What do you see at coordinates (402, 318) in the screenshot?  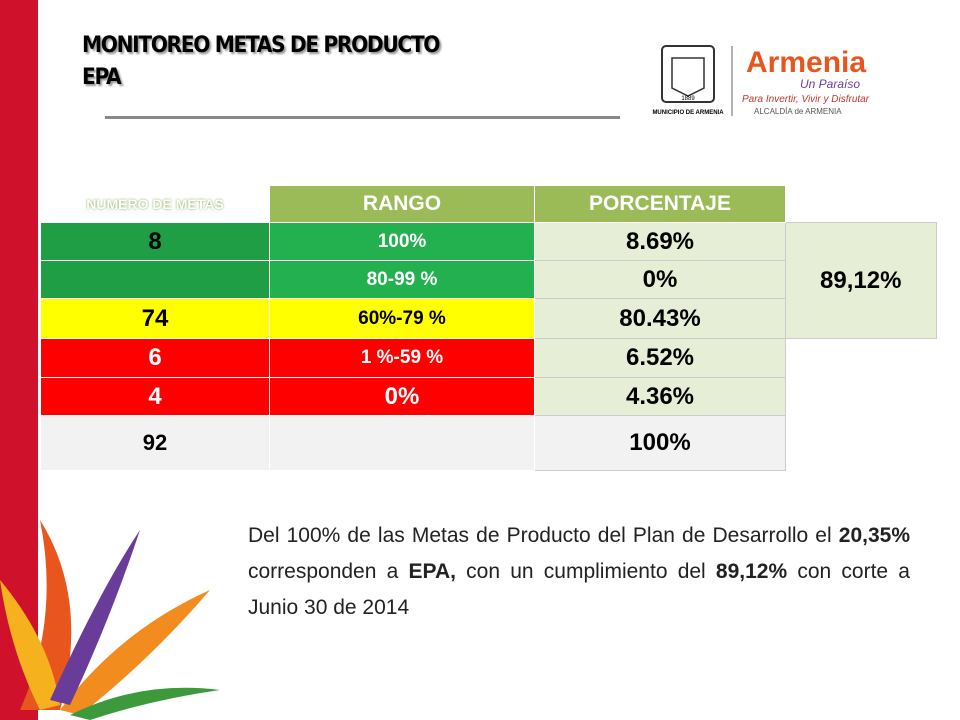 I see `table-cell: 60%-79 %` at bounding box center [402, 318].